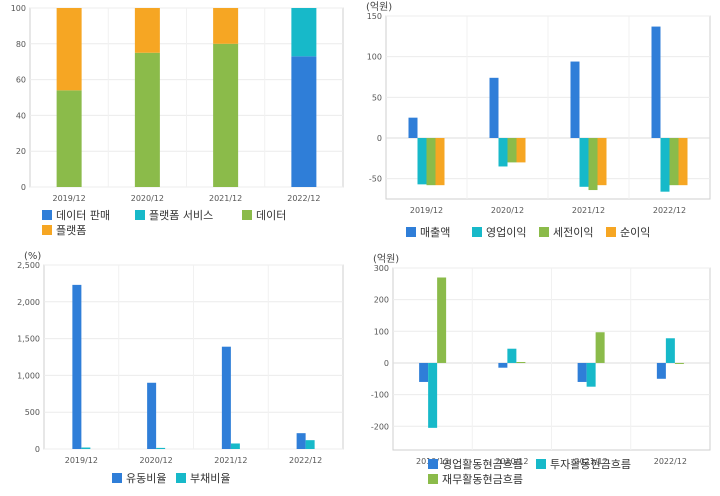  What do you see at coordinates (181, 215) in the screenshot?
I see `legend-label: 플랫폼 서비스` at bounding box center [181, 215].